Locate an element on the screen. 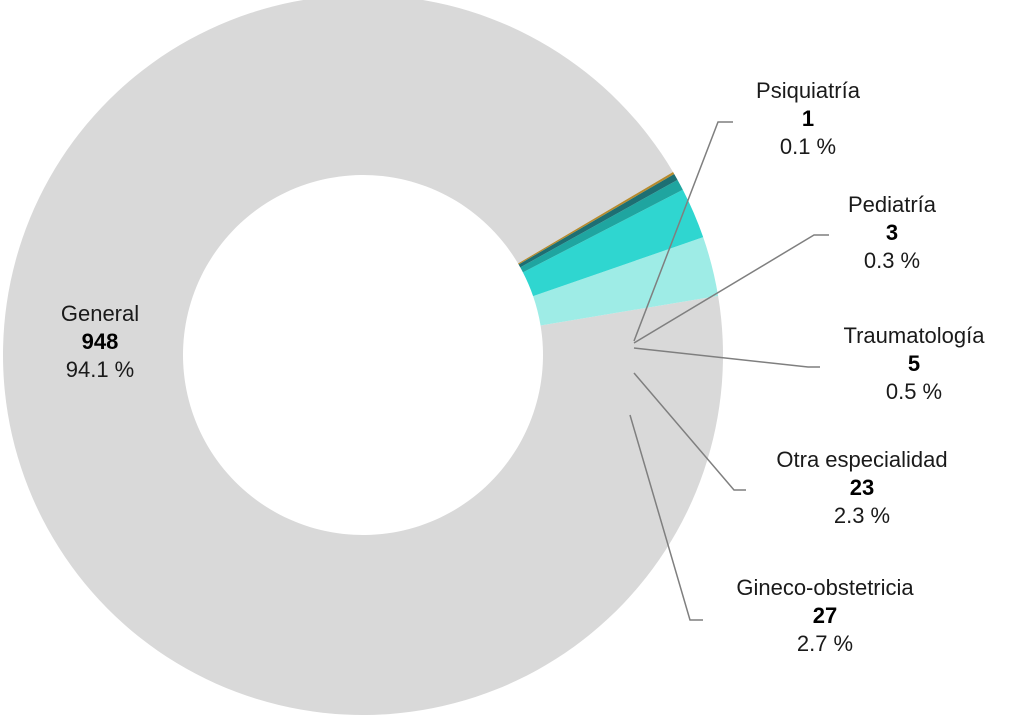 This screenshot has height=717, width=1012. data-label-value-gineco-obstetricia: 27 is located at coordinates (825, 615).